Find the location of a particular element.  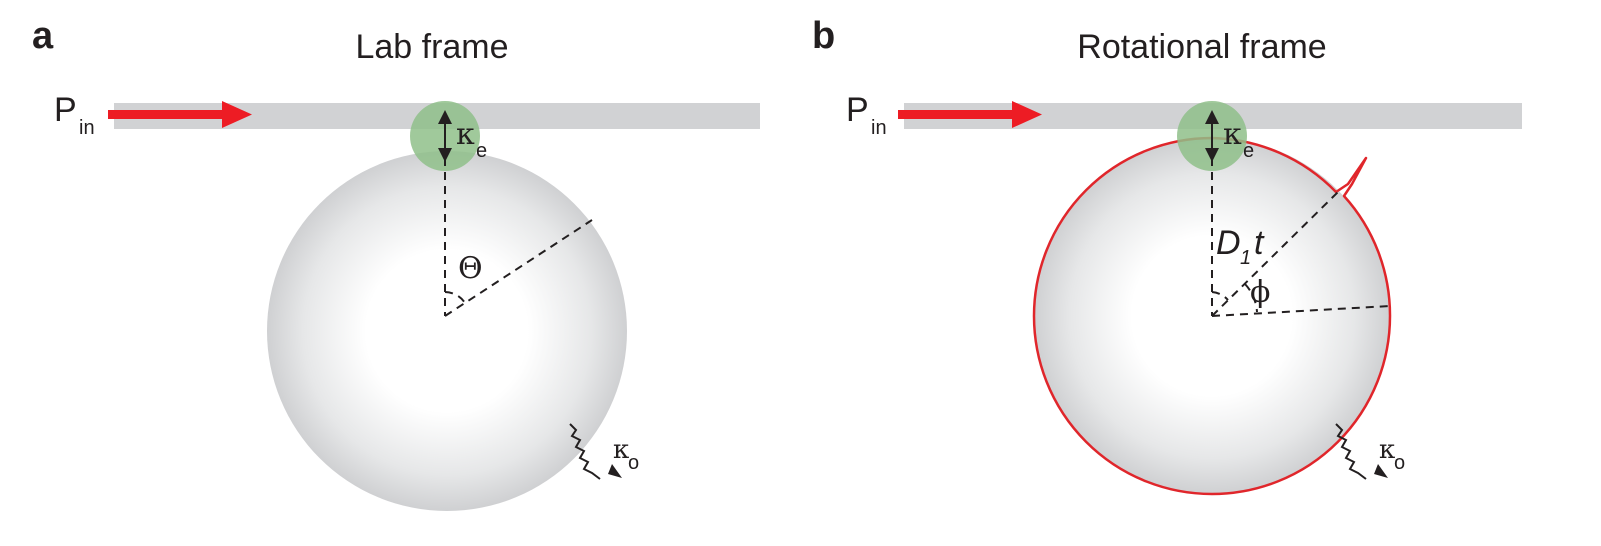

panel-a-resonator is located at coordinates (447, 331).